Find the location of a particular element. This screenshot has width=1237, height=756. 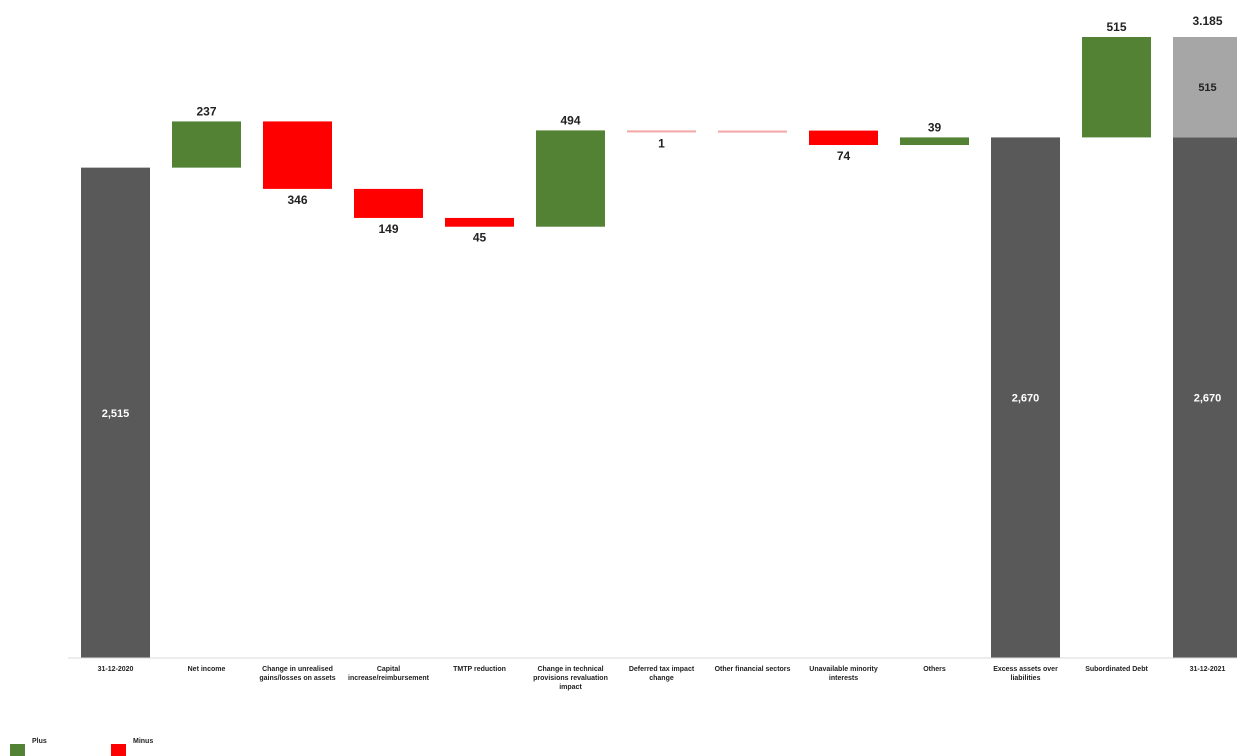

bar-excess-assets-over-liabilities is located at coordinates (1025, 398).